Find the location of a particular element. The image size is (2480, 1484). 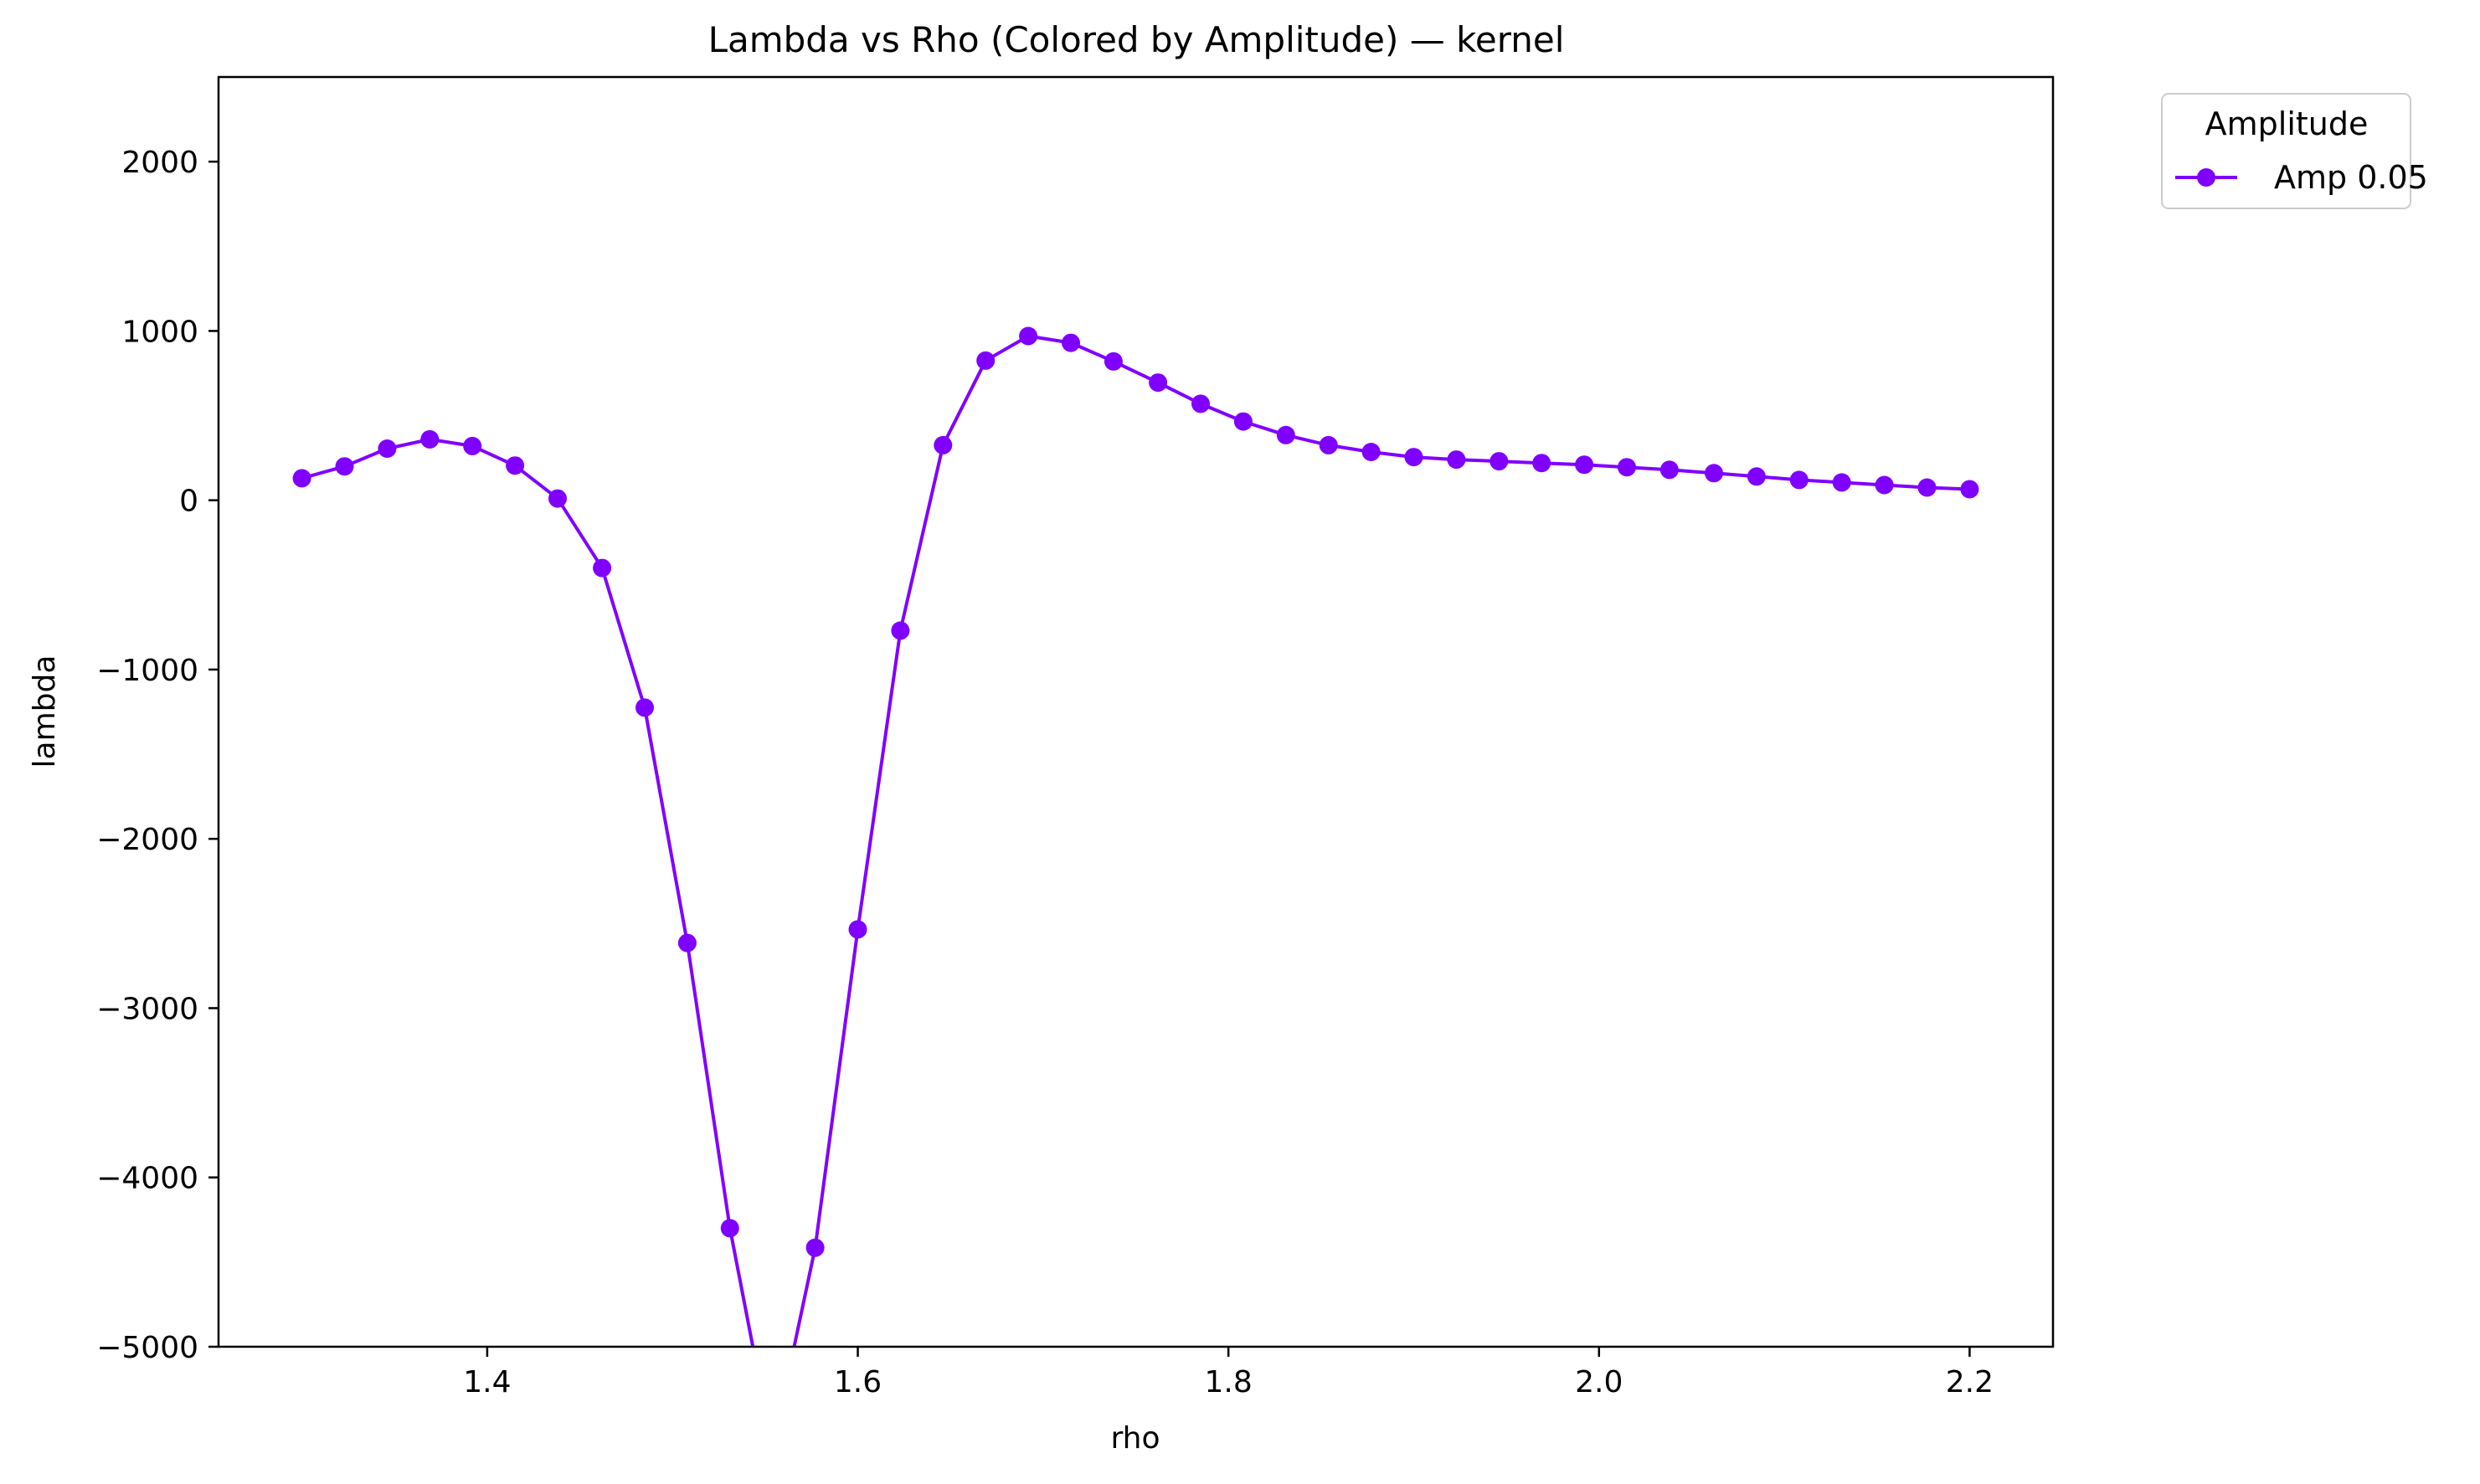

y-tick-label: −5000 is located at coordinates (147, 1348).